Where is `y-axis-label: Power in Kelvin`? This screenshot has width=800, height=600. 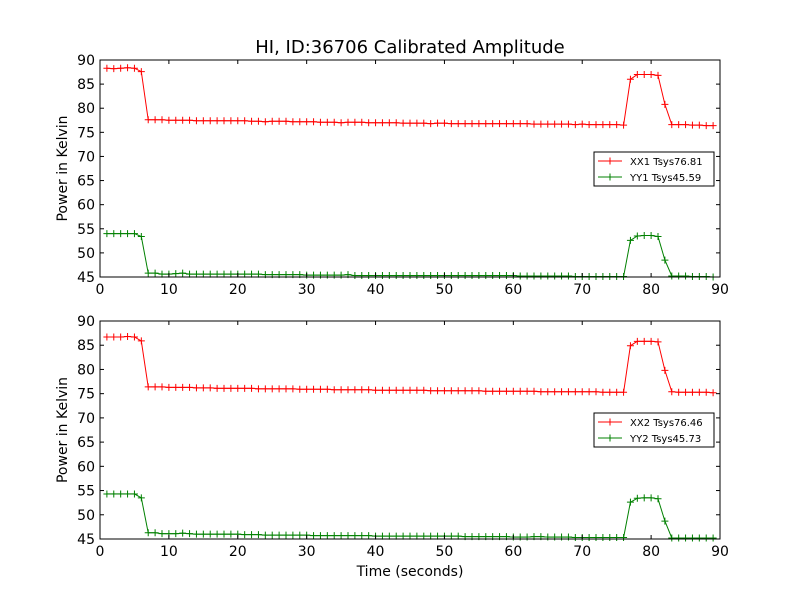
y-axis-label: Power in Kelvin is located at coordinates (63, 168).